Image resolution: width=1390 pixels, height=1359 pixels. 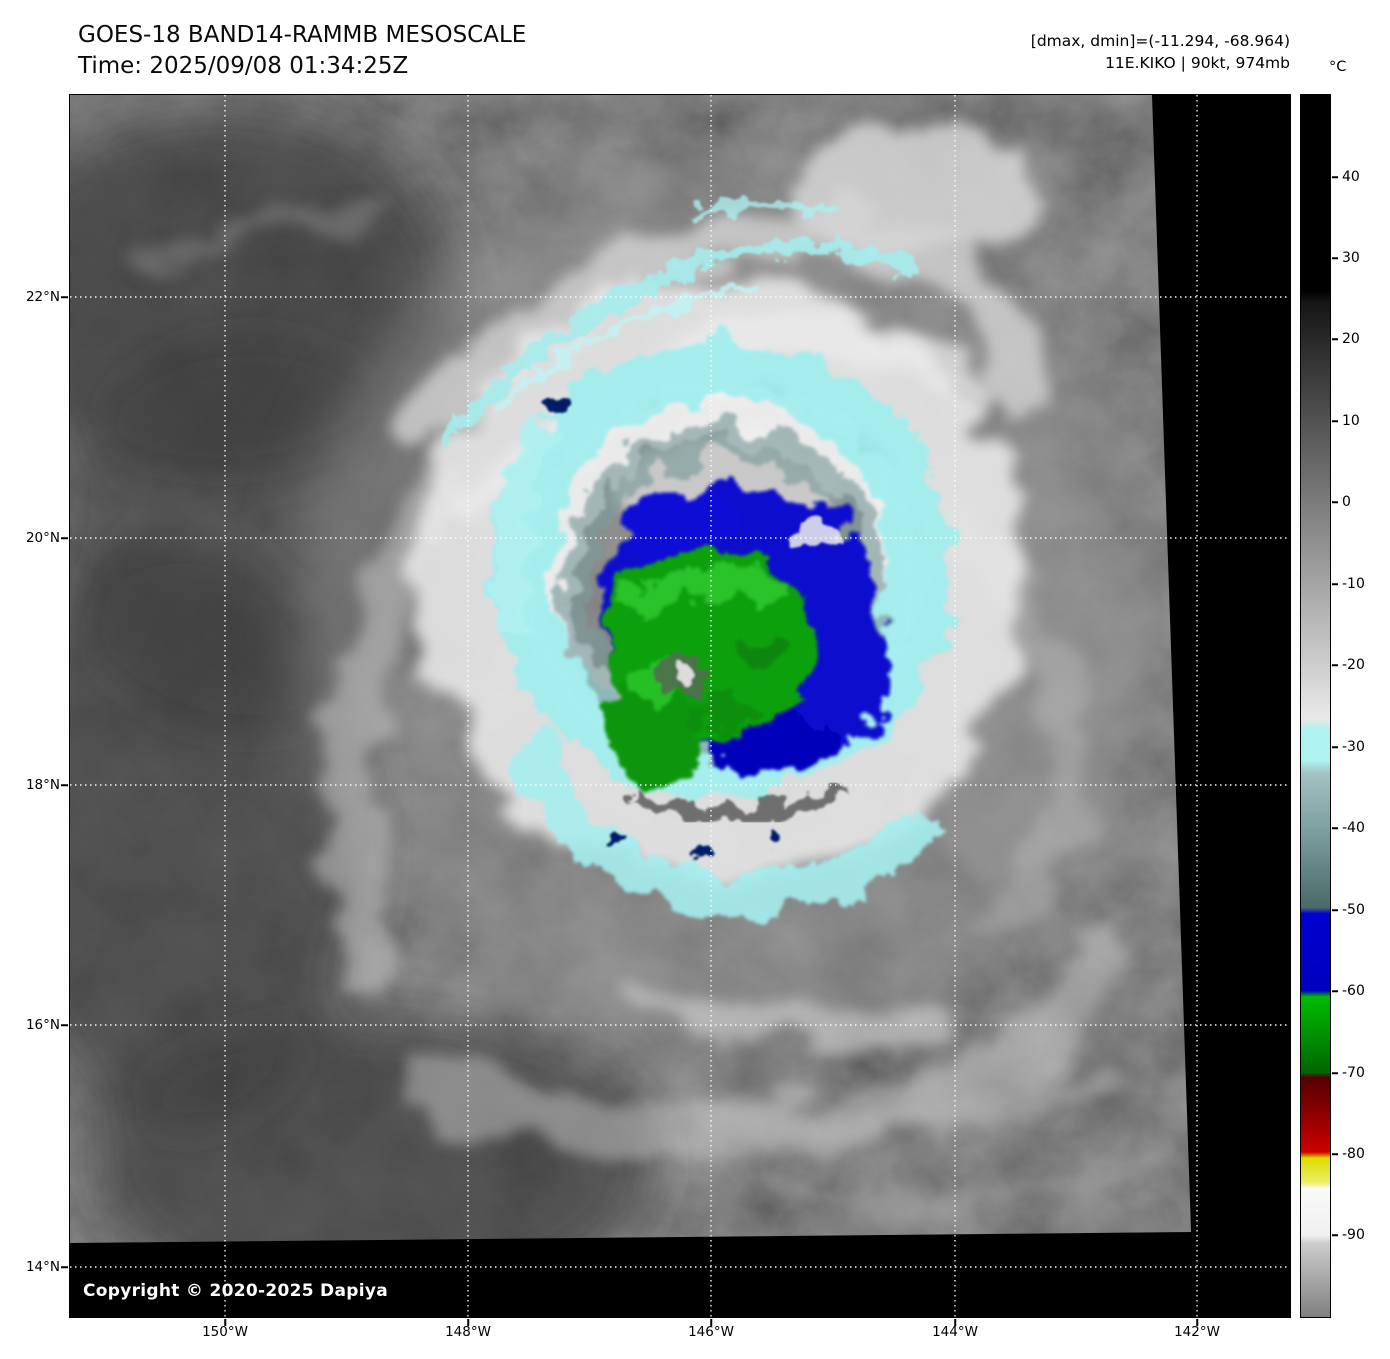 What do you see at coordinates (1351, 258) in the screenshot?
I see `colorbar-tick-label: 30` at bounding box center [1351, 258].